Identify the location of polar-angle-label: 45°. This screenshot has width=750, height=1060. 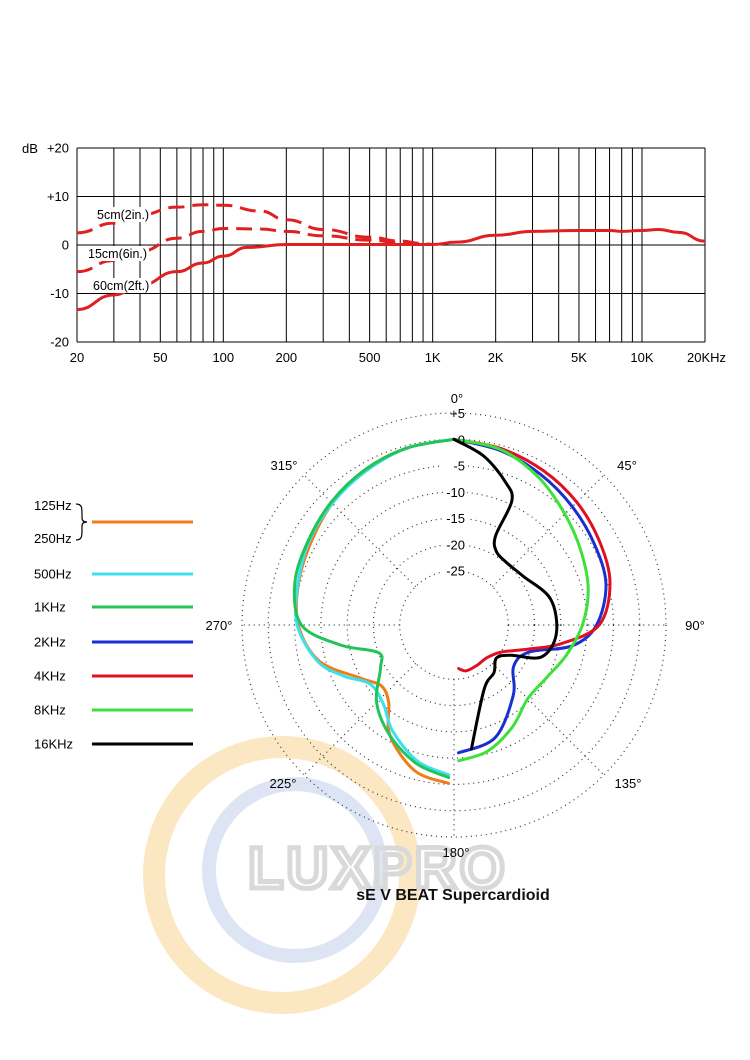
(627, 465).